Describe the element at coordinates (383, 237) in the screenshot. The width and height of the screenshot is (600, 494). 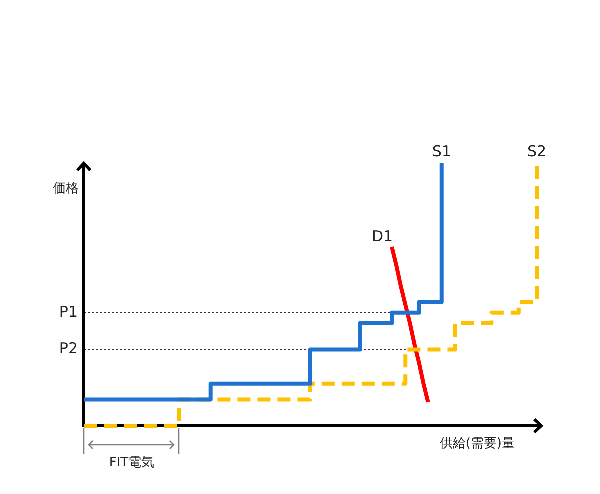
I see `series-label: D1` at that location.